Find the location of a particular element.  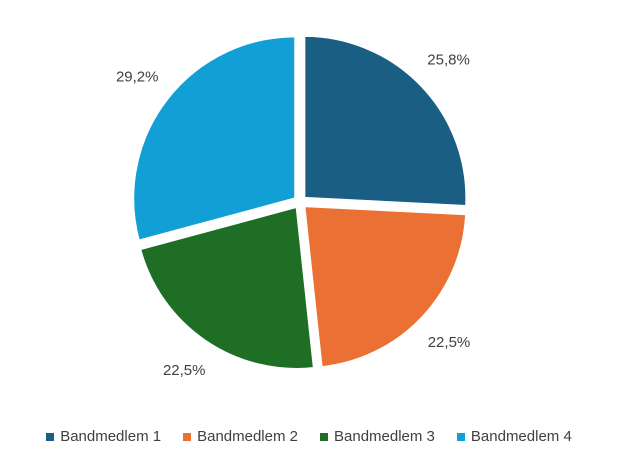

data-label-2: 22,5% is located at coordinates (449, 342).